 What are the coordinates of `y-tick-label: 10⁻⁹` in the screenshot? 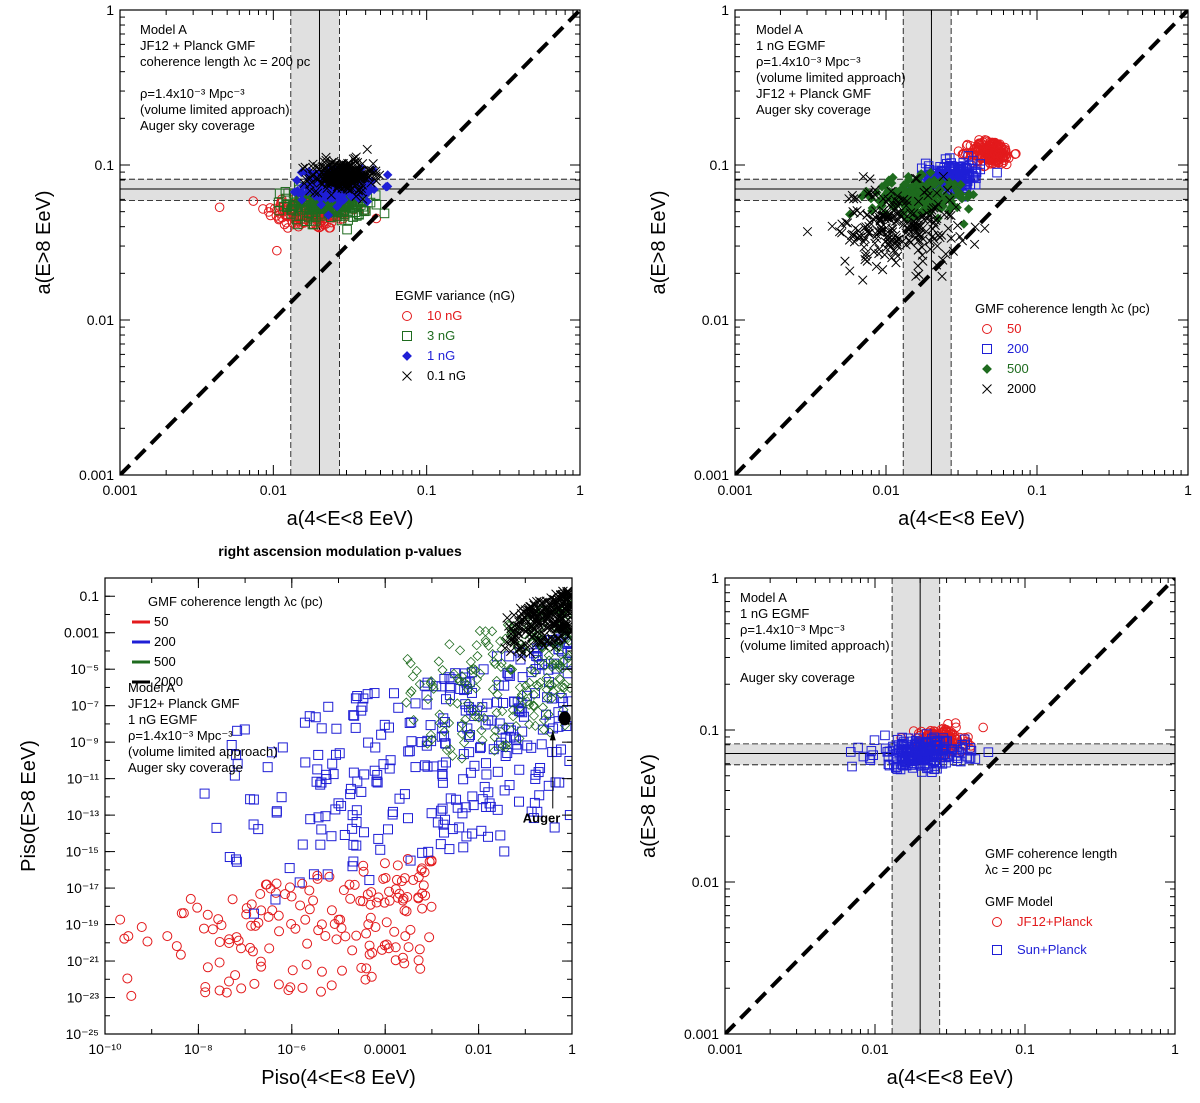 It's located at (84, 742).